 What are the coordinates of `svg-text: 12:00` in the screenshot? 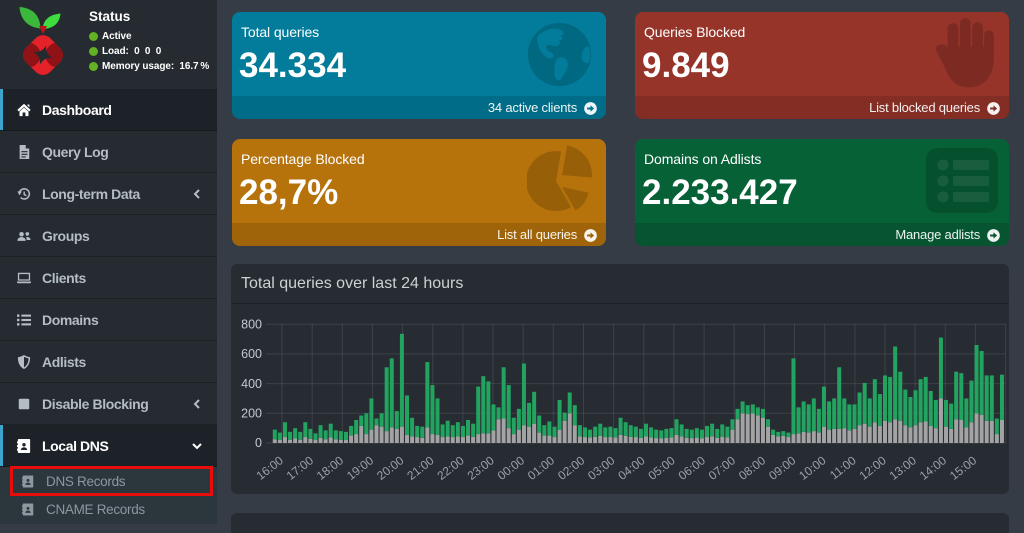 It's located at (873, 468).